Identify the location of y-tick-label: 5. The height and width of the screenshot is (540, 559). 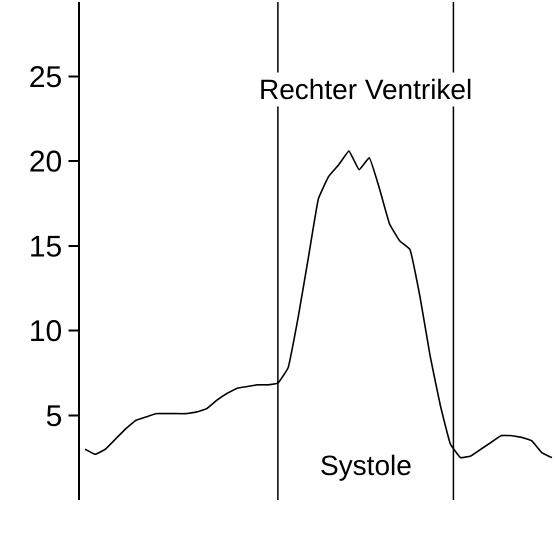
(54, 416).